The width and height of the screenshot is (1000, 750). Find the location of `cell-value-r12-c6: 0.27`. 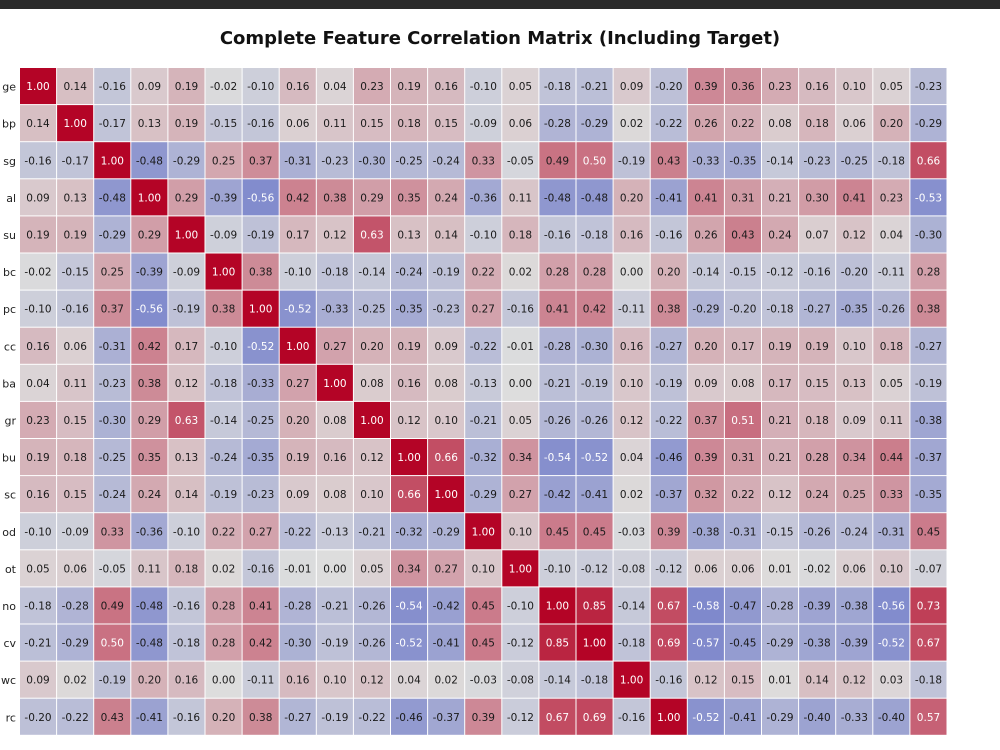

cell-value-r12-c6: 0.27 is located at coordinates (260, 532).